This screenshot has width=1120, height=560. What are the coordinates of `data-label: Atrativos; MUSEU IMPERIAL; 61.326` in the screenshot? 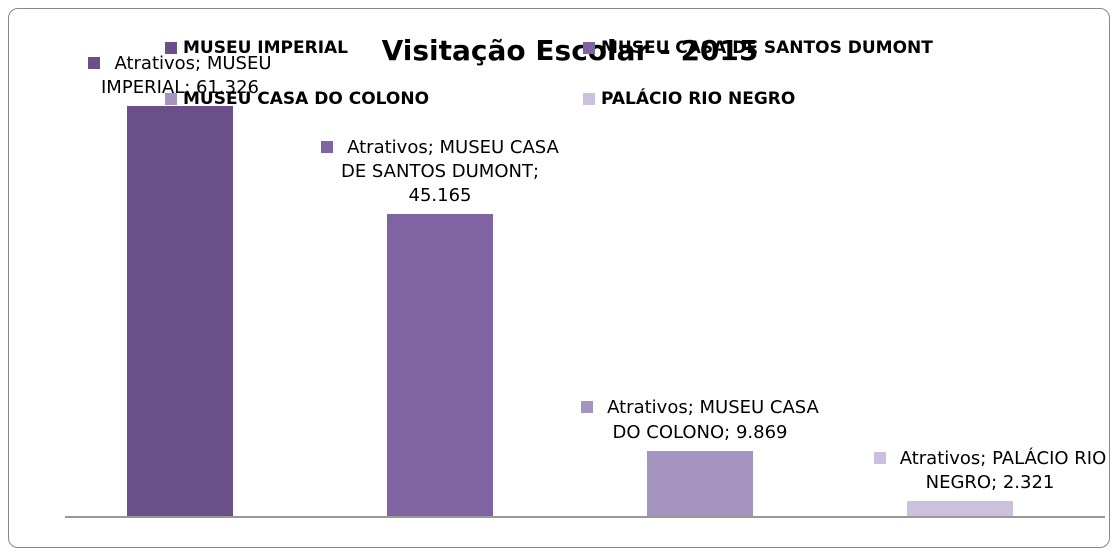 It's located at (180, 76).